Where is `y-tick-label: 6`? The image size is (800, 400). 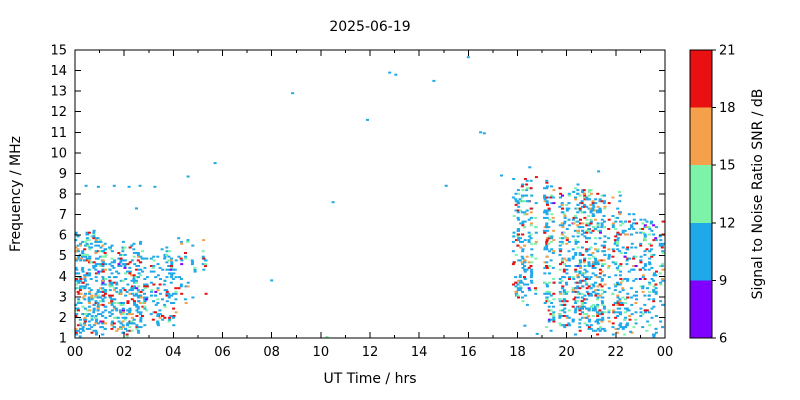
y-tick-label: 6 is located at coordinates (63, 236).